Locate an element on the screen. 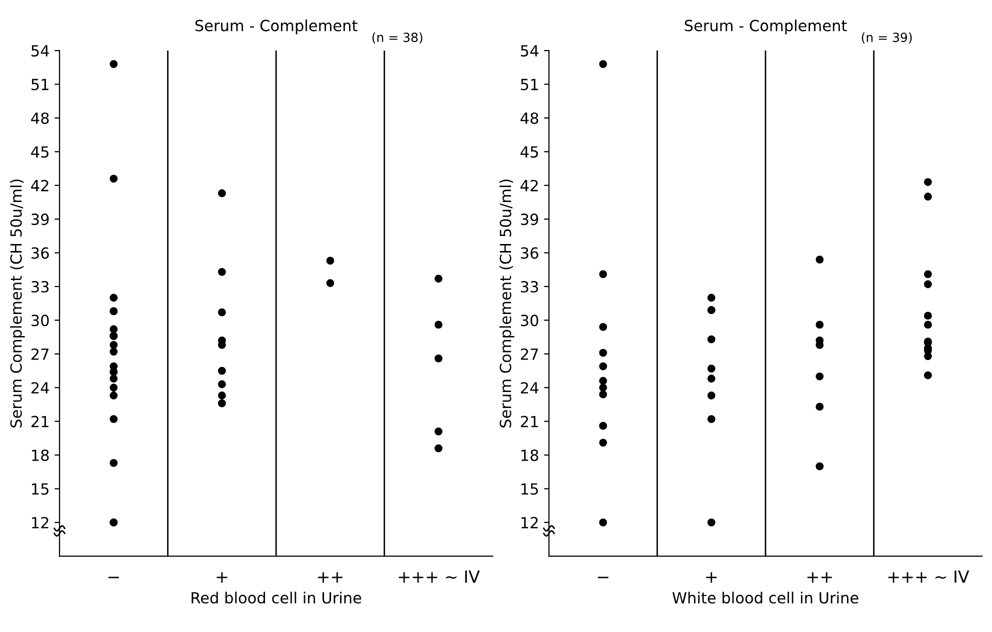 The width and height of the screenshot is (992, 632). x-axis-title: White blood cell in Urine is located at coordinates (765, 598).